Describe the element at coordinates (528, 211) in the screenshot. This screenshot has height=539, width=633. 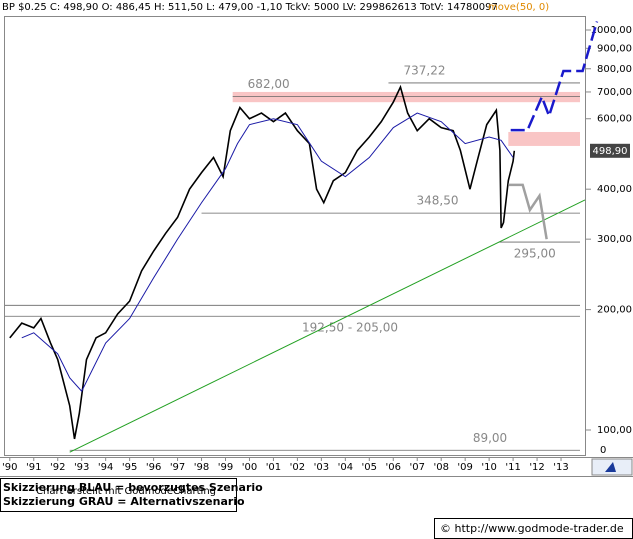
I see `scenario-grey` at that location.